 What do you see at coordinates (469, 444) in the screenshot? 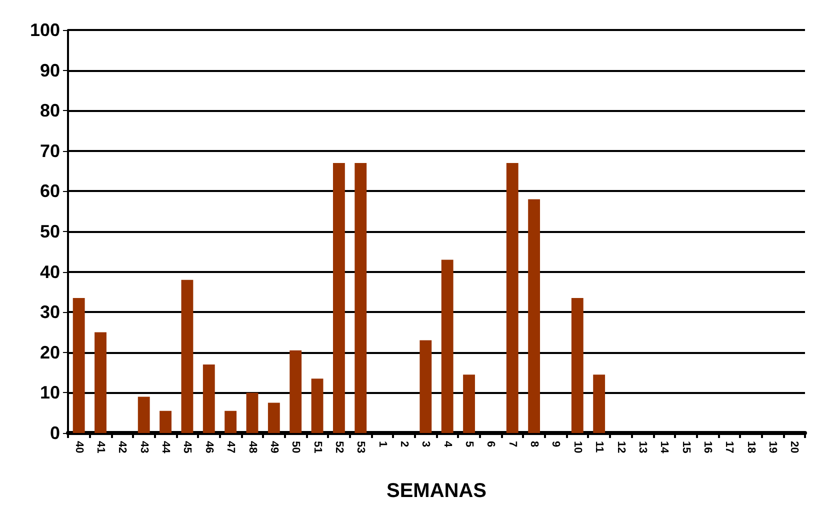
I see `x-tick-label: 5` at bounding box center [469, 444].